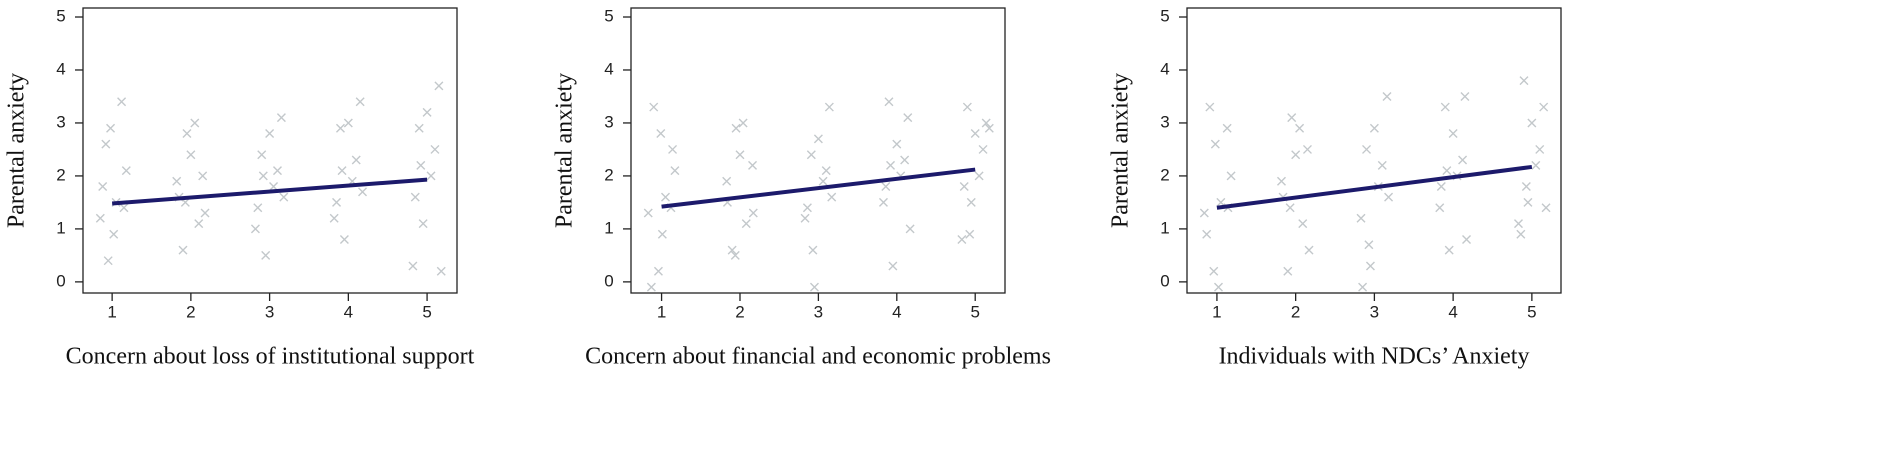  I want to click on y-axis-label: Parental anxiety, so click(1121, 150).